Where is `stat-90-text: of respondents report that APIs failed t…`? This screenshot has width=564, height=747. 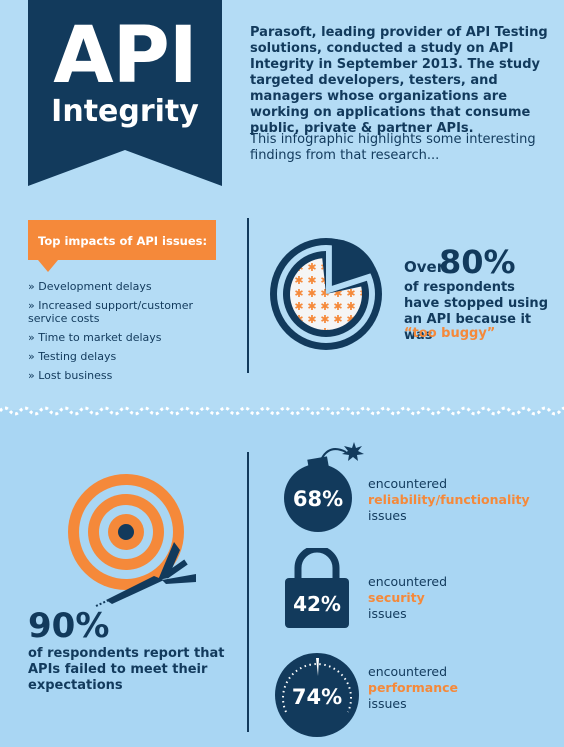 stat-90-text: of respondents report that APIs failed t… is located at coordinates (126, 669).